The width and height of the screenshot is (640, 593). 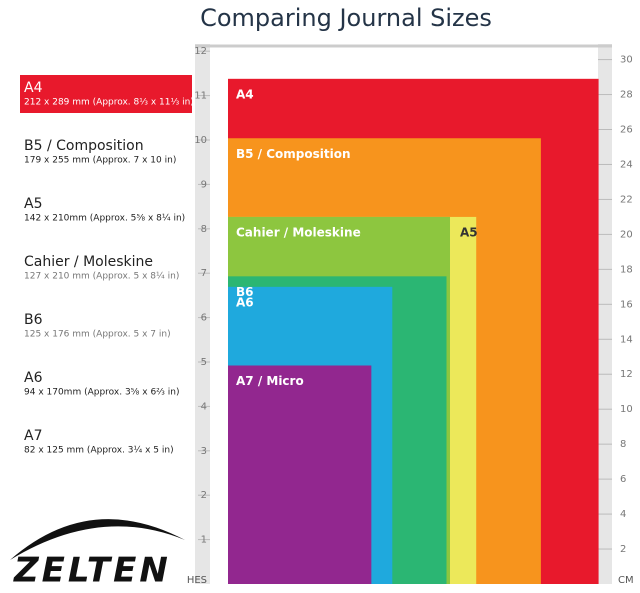 I want to click on cm-tick-label: 28, so click(x=626, y=95).